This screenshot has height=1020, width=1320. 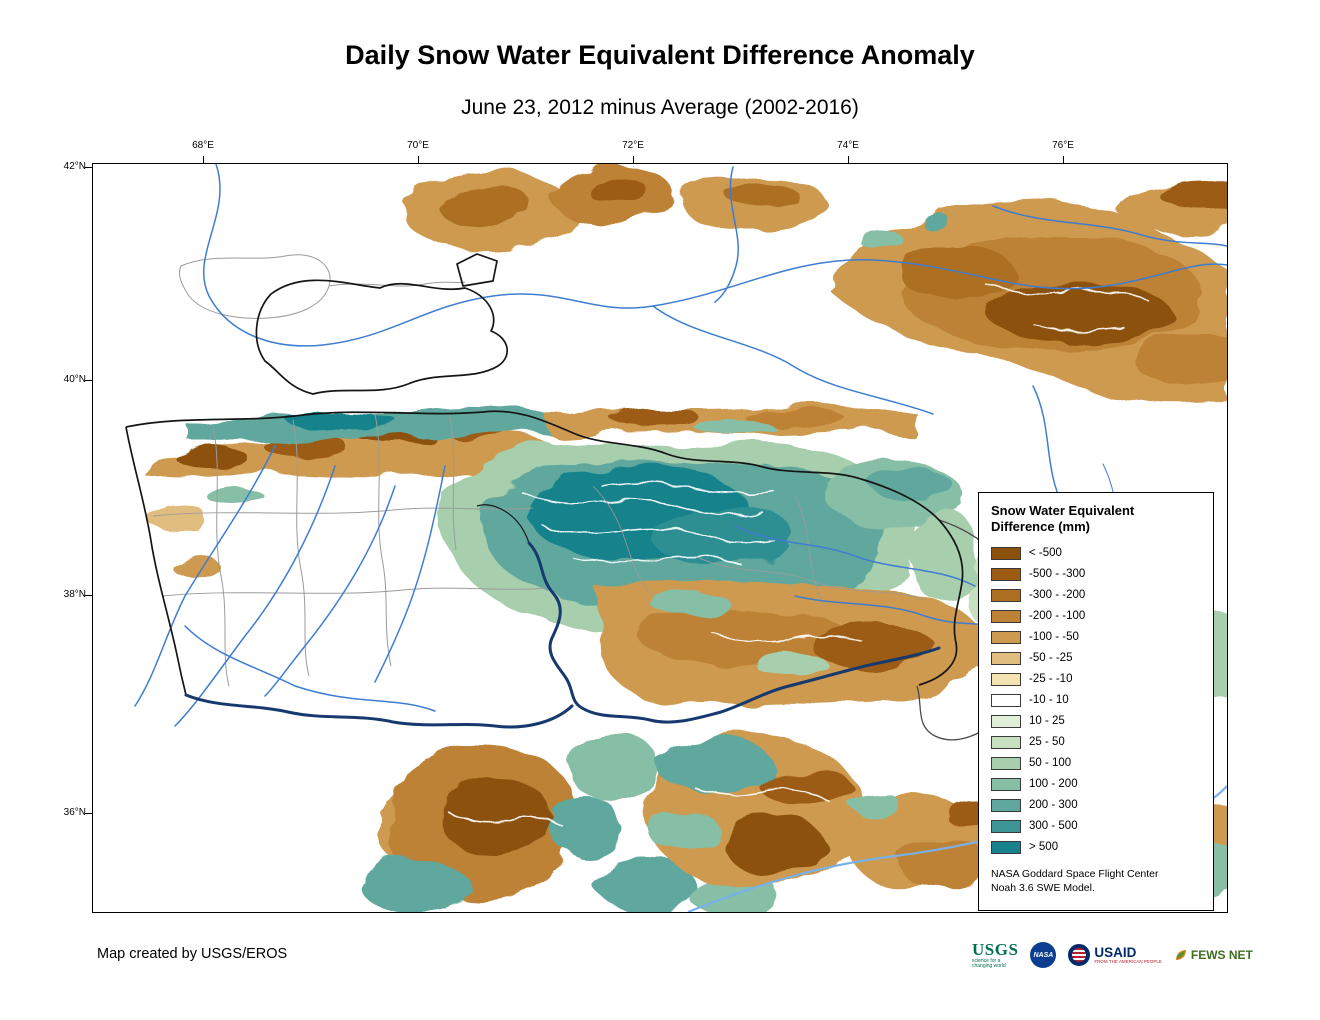 What do you see at coordinates (1054, 637) in the screenshot?
I see `legend-label: -100 - -50` at bounding box center [1054, 637].